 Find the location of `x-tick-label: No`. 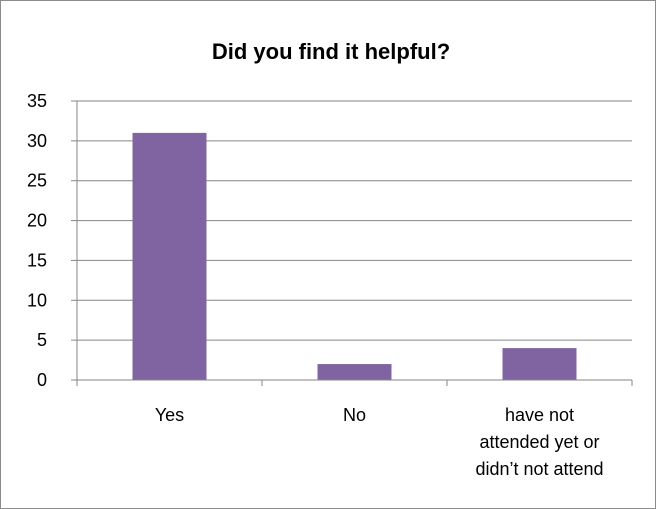

x-tick-label: No is located at coordinates (354, 415).